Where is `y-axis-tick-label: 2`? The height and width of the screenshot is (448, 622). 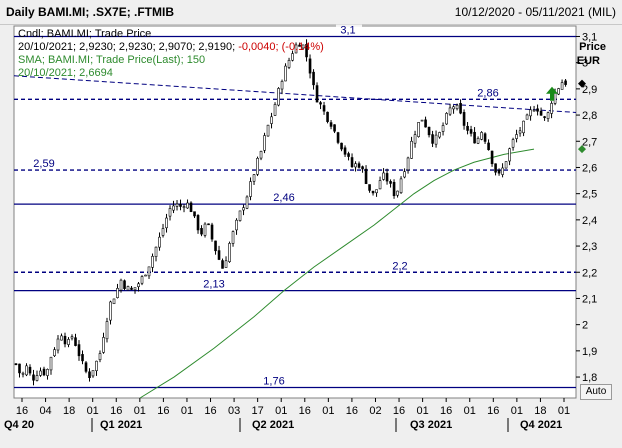 y-axis-tick-label: 2 is located at coordinates (585, 326).